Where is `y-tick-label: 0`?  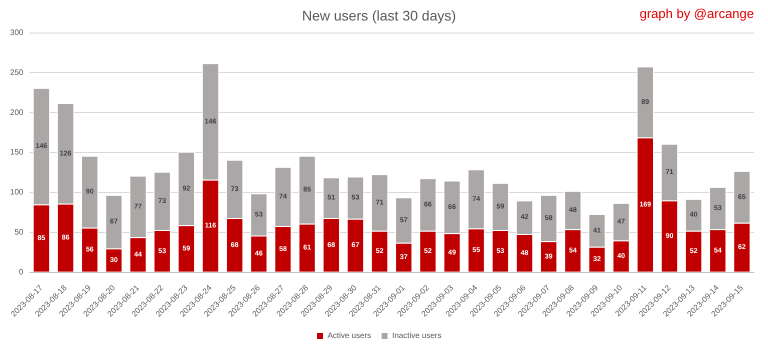 y-tick-label: 0 is located at coordinates (21, 271).